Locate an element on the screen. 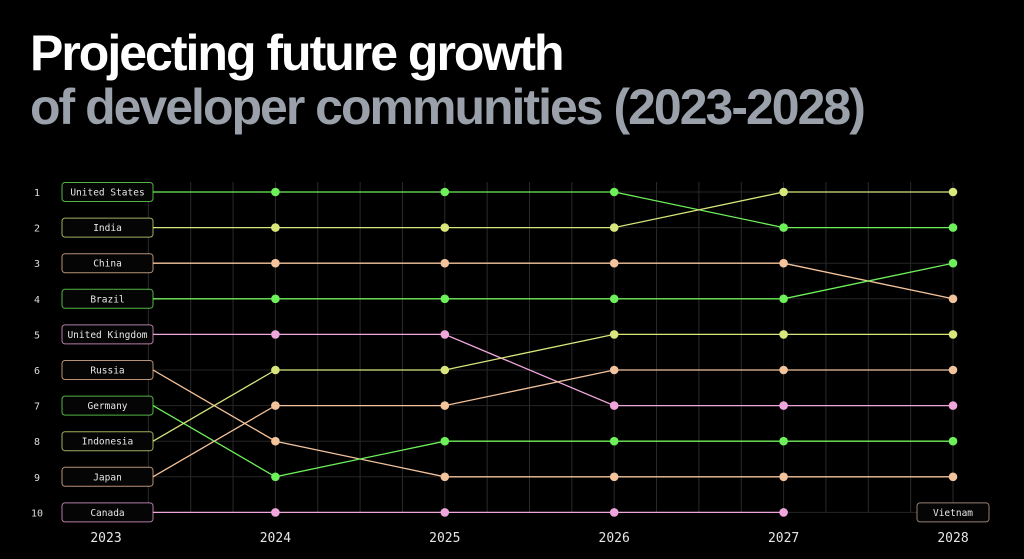 Image resolution: width=1024 pixels, height=559 pixels. rank-label: 1 is located at coordinates (37, 193).